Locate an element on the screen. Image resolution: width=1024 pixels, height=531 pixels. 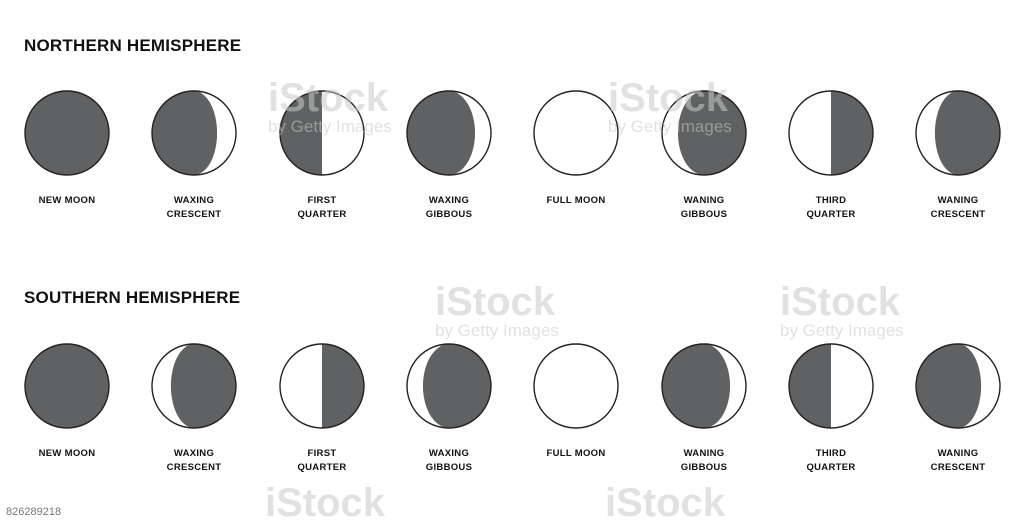
stock-id: 826289218 is located at coordinates (34, 512).